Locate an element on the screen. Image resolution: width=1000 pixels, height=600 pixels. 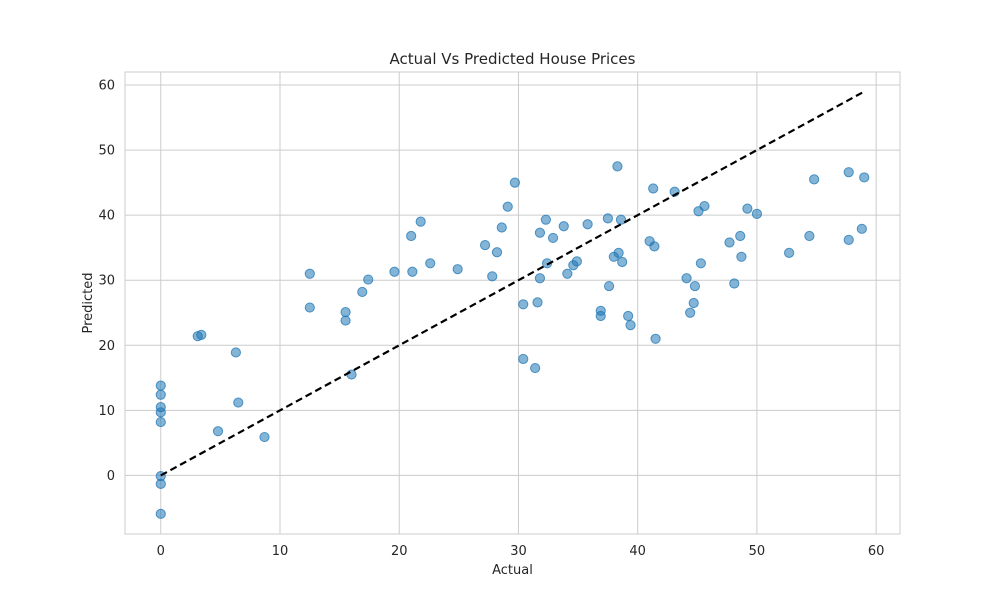
y-tick-label: 0 is located at coordinates (111, 476).